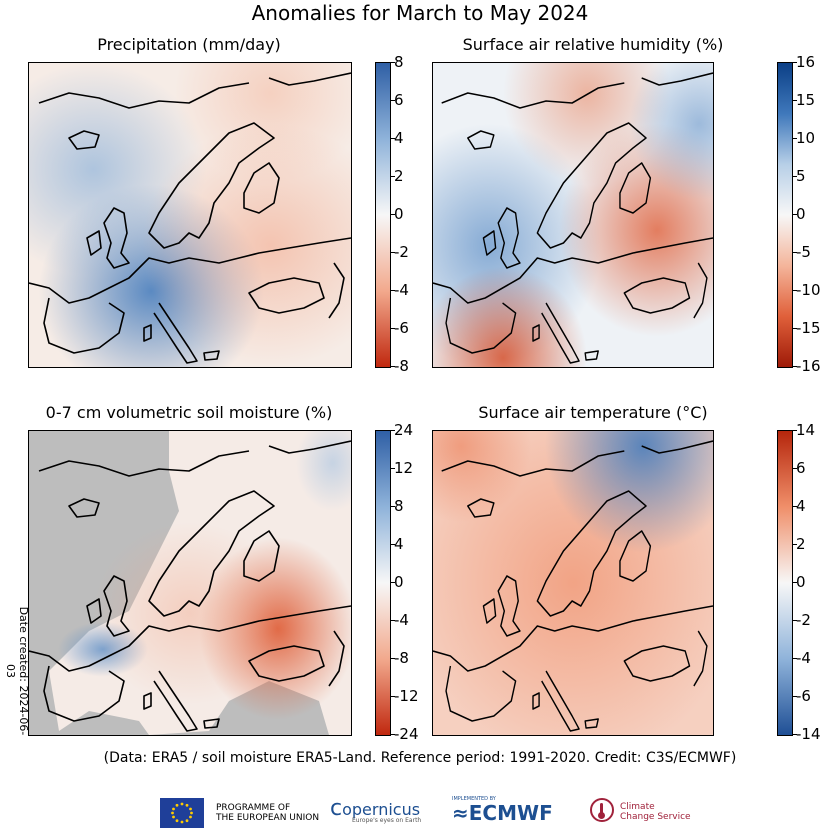  I want to click on colorbar-tick-label: 5, so click(801, 176).